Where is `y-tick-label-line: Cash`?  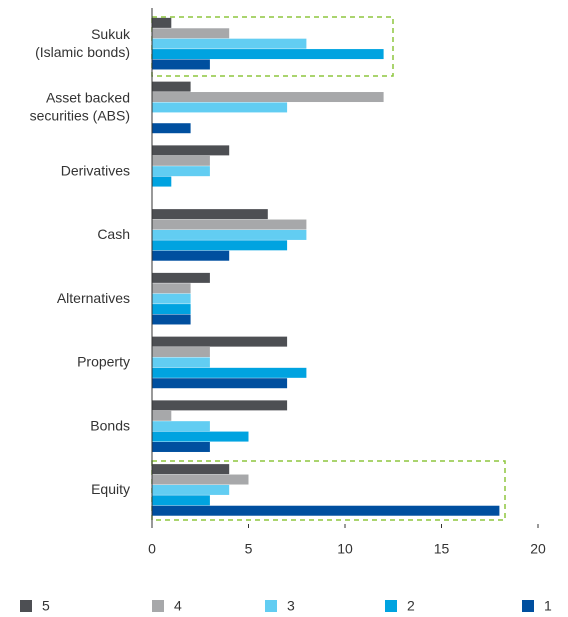
y-tick-label-line: Cash is located at coordinates (113, 234).